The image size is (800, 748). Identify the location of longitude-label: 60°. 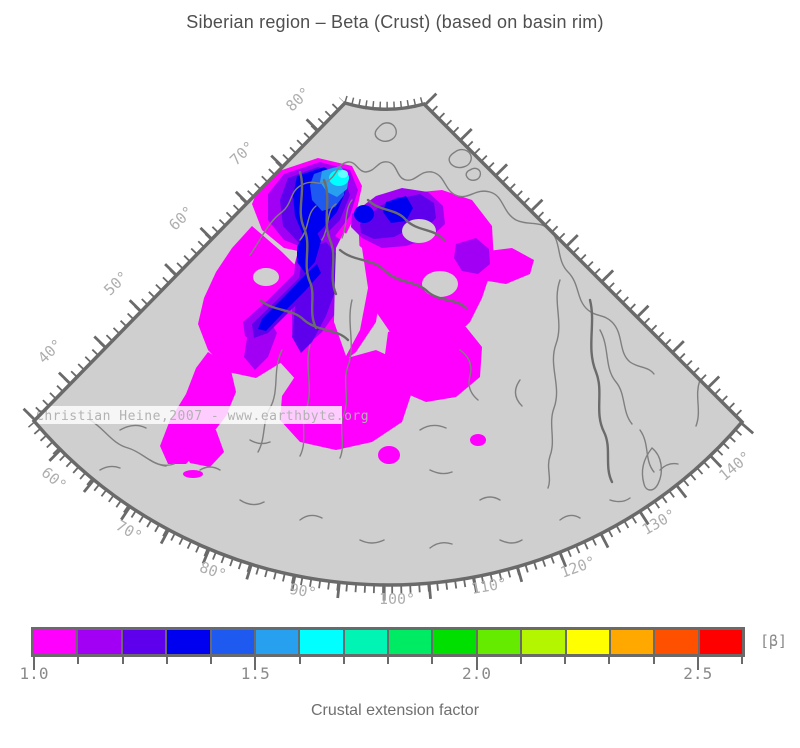
(54, 478).